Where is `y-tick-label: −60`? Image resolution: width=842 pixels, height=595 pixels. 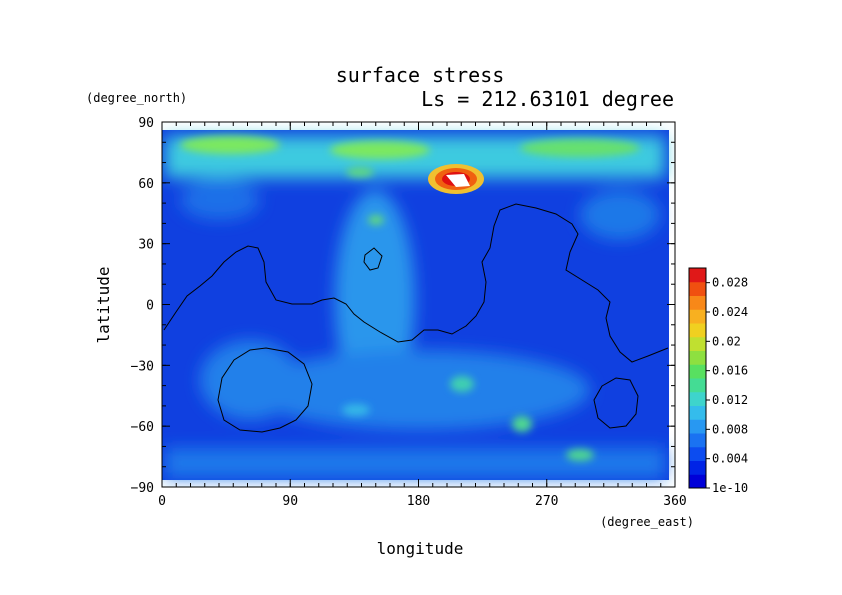 y-tick-label: −60 is located at coordinates (142, 427).